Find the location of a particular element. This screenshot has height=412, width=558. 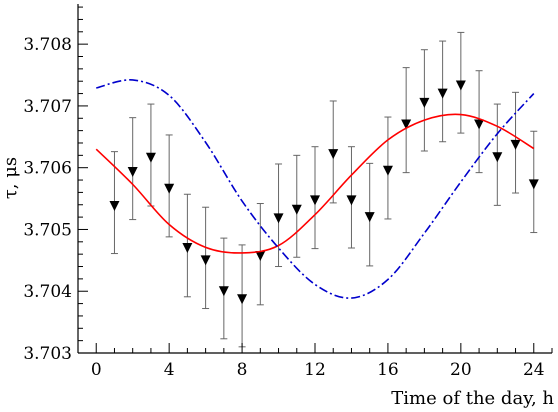

x-tick-label: 16 is located at coordinates (388, 370).